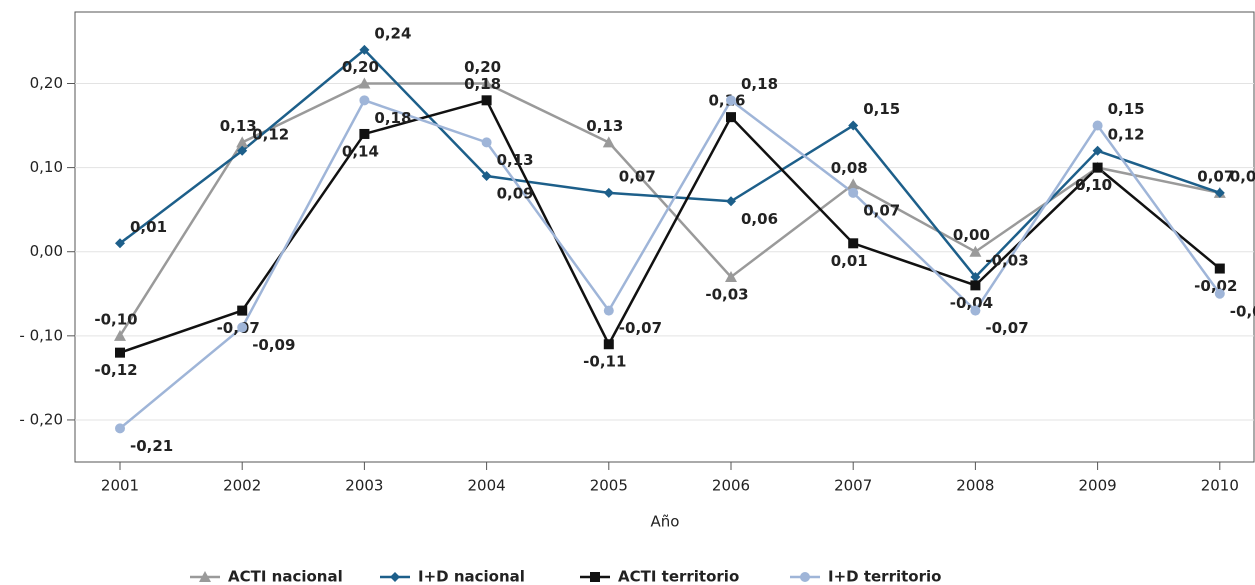 This screenshot has height=585, width=1255. What do you see at coordinates (971, 235) in the screenshot?
I see `value-label: 0,00` at bounding box center [971, 235].